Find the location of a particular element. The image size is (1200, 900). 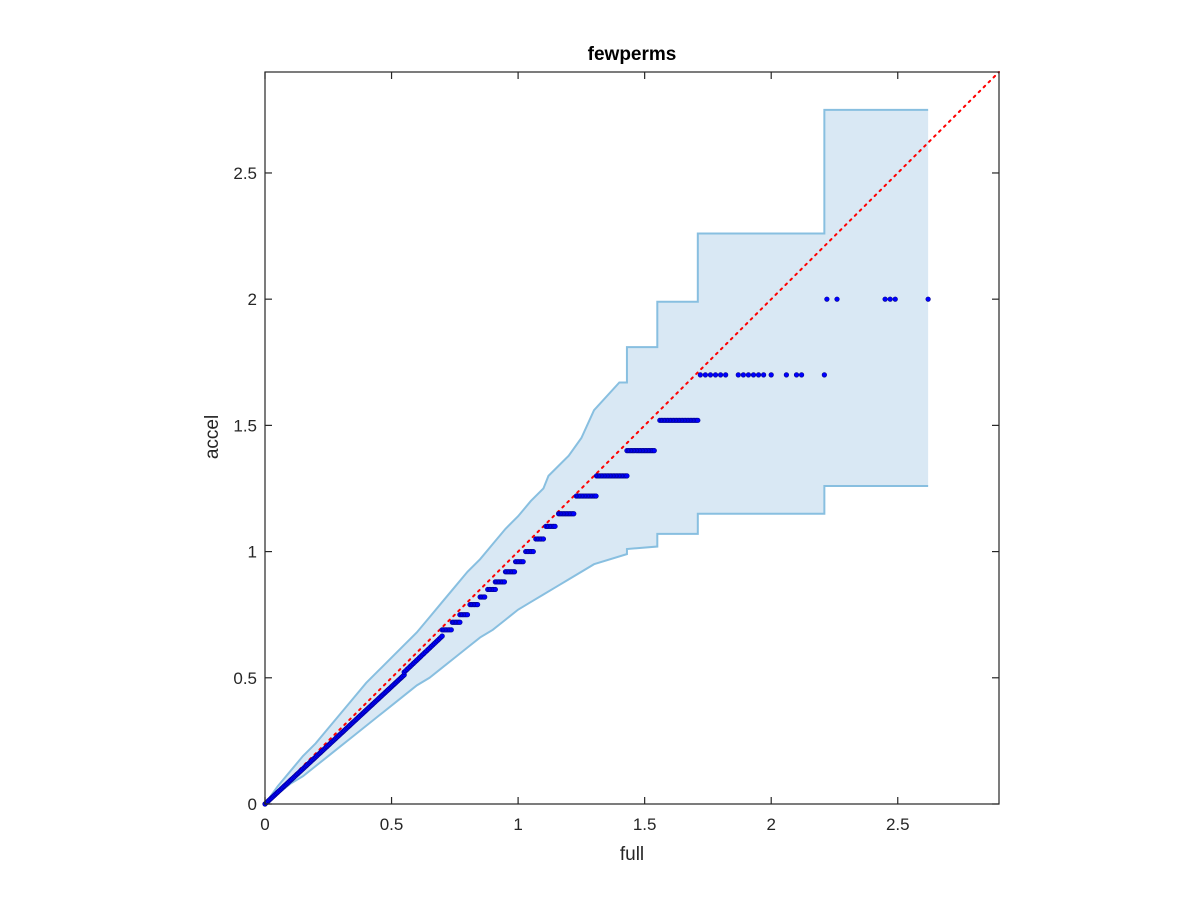

y-tick-label: 1.5 is located at coordinates (245, 425).